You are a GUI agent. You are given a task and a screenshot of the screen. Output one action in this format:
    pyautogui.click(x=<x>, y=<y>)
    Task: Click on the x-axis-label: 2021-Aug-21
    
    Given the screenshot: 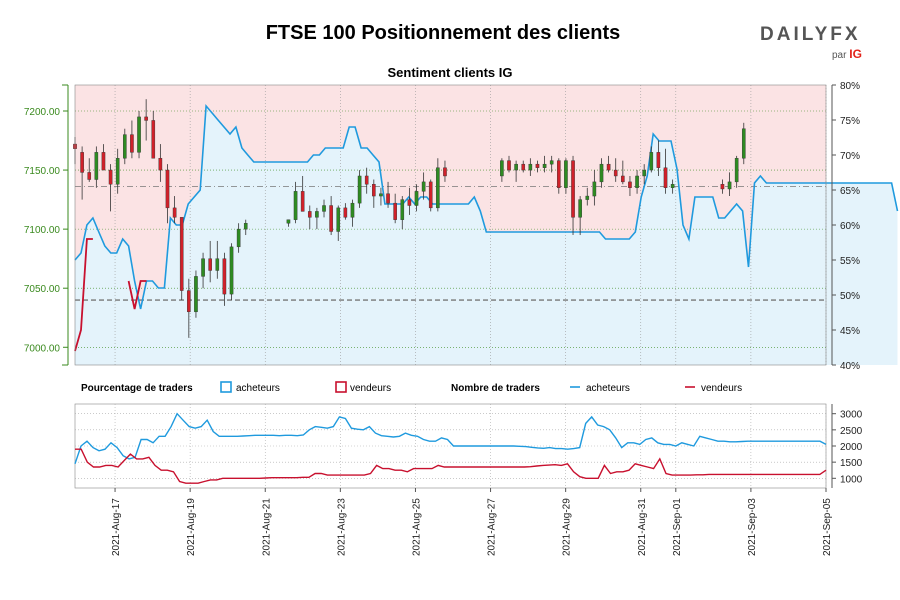 What is the action you would take?
    pyautogui.click(x=266, y=527)
    